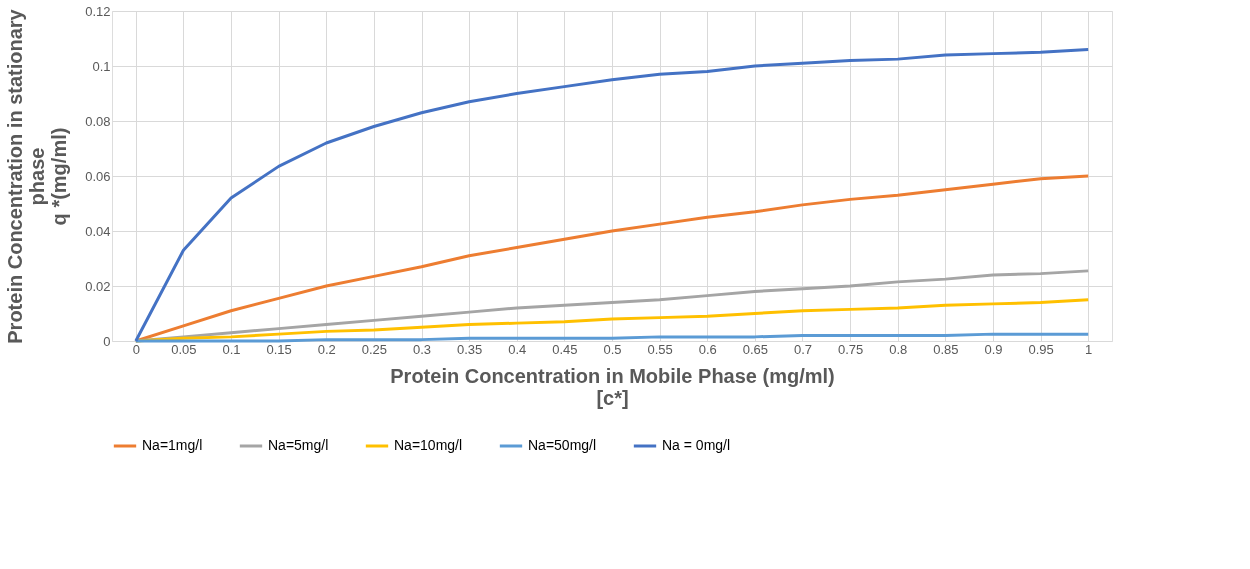  What do you see at coordinates (993, 349) in the screenshot?
I see `x-tick-label: 0.9` at bounding box center [993, 349].